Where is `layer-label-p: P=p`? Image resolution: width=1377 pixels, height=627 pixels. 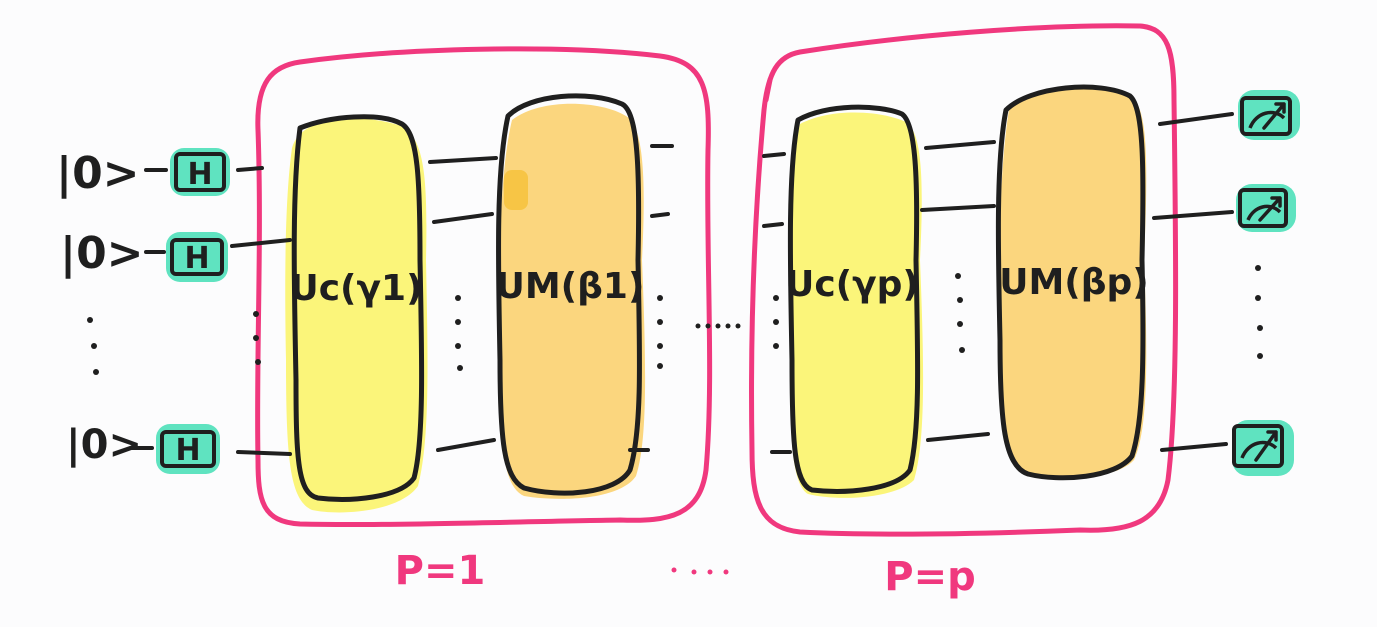 layer-label-p: P=p is located at coordinates (929, 577).